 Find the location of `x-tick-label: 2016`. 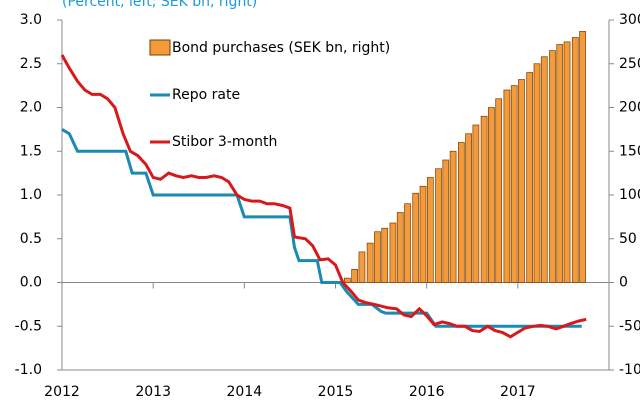

x-tick-label: 2016 is located at coordinates (427, 392).